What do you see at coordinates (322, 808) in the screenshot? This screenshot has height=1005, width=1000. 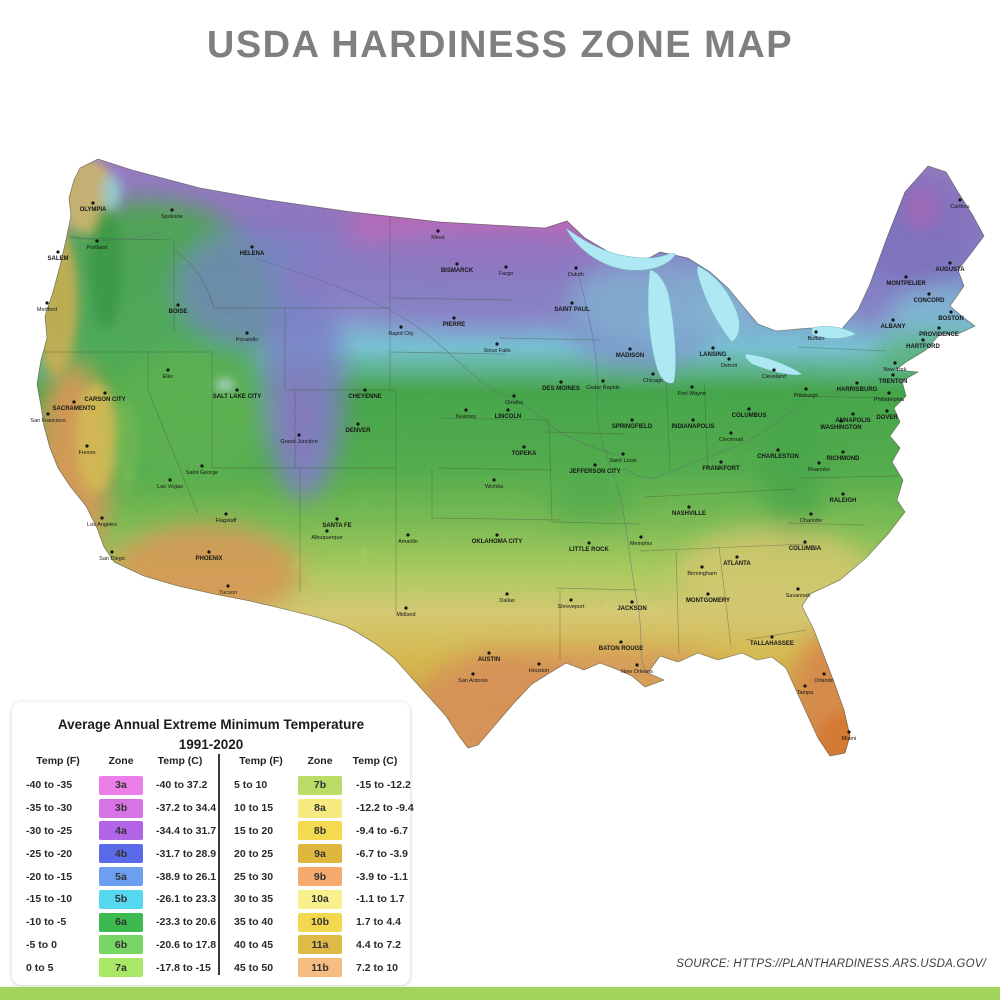 I see `legend-row: 10 to 15 8a -12.2 to -9.4` at bounding box center [322, 808].